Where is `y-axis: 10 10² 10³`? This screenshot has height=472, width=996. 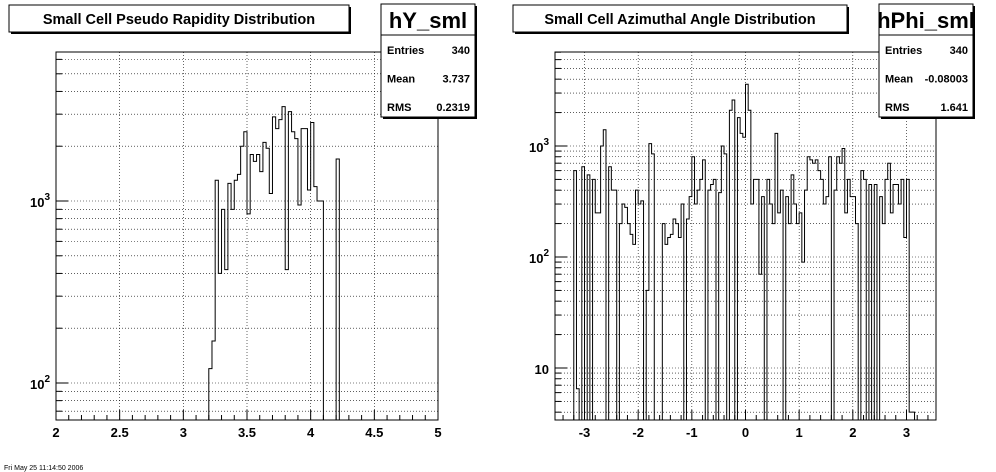
y-axis: 10 10² 10³ is located at coordinates (548, 232).